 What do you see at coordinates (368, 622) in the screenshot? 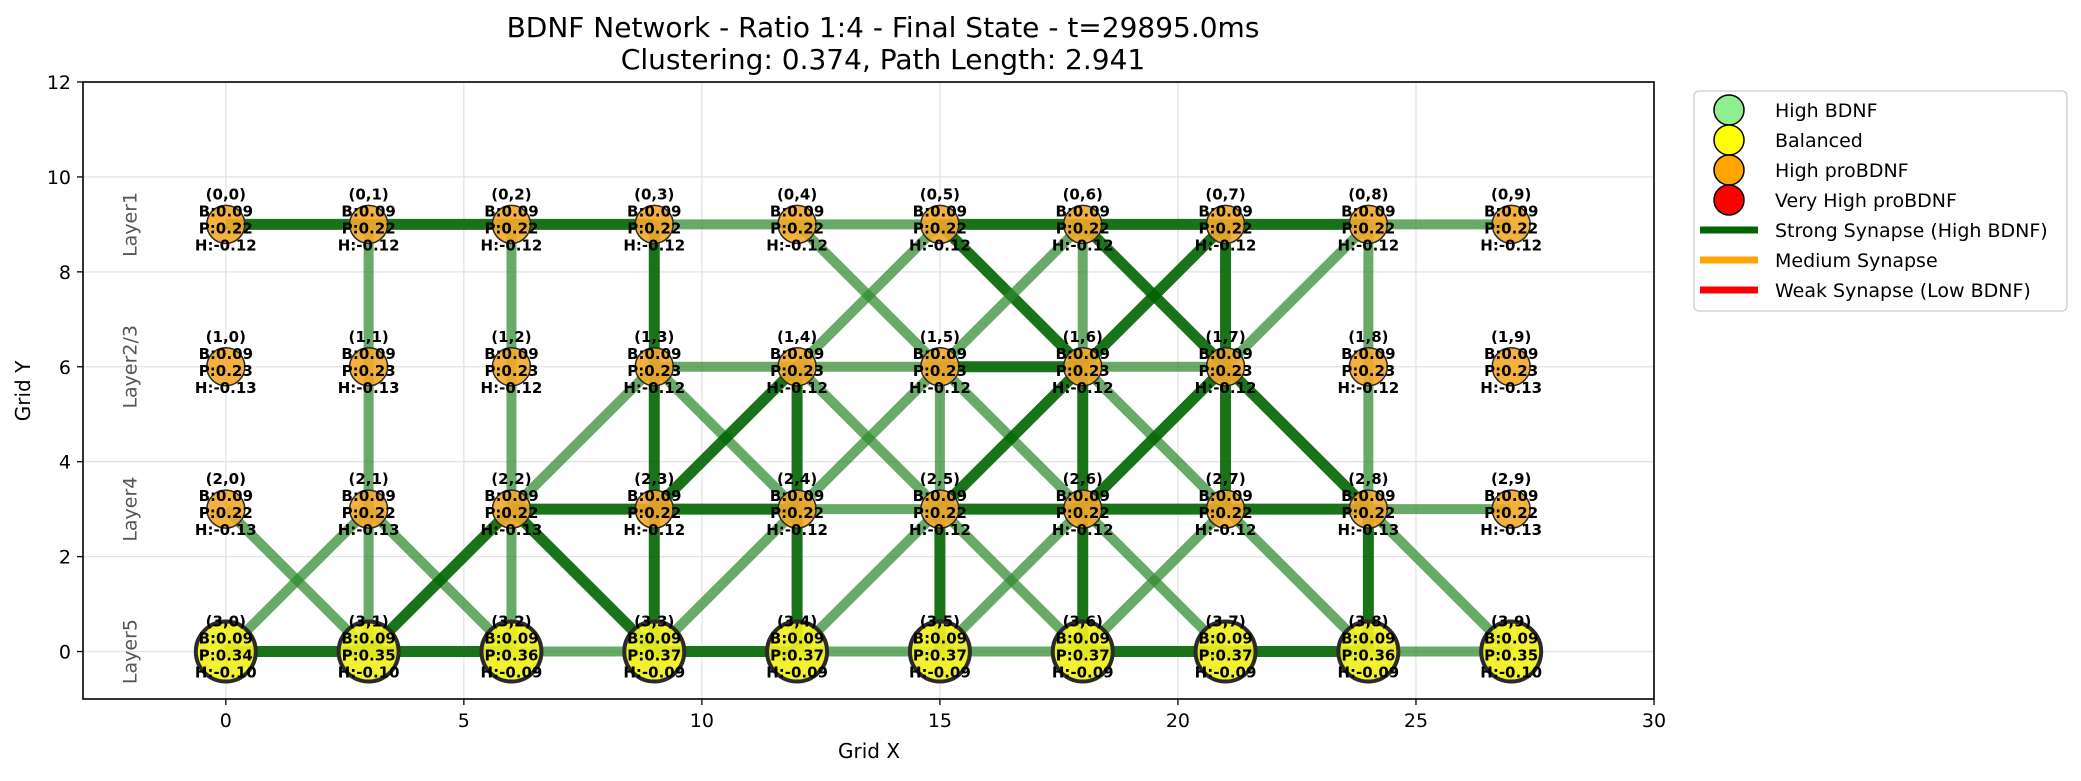
I see `node-label-id: (3,1)` at bounding box center [368, 622].